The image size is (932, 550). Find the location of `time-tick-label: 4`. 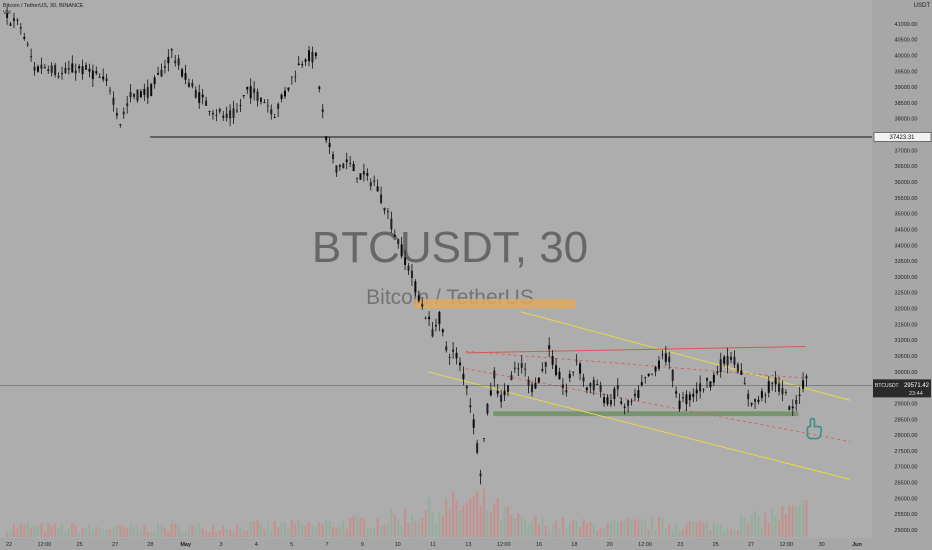

time-tick-label: 4 is located at coordinates (256, 545).